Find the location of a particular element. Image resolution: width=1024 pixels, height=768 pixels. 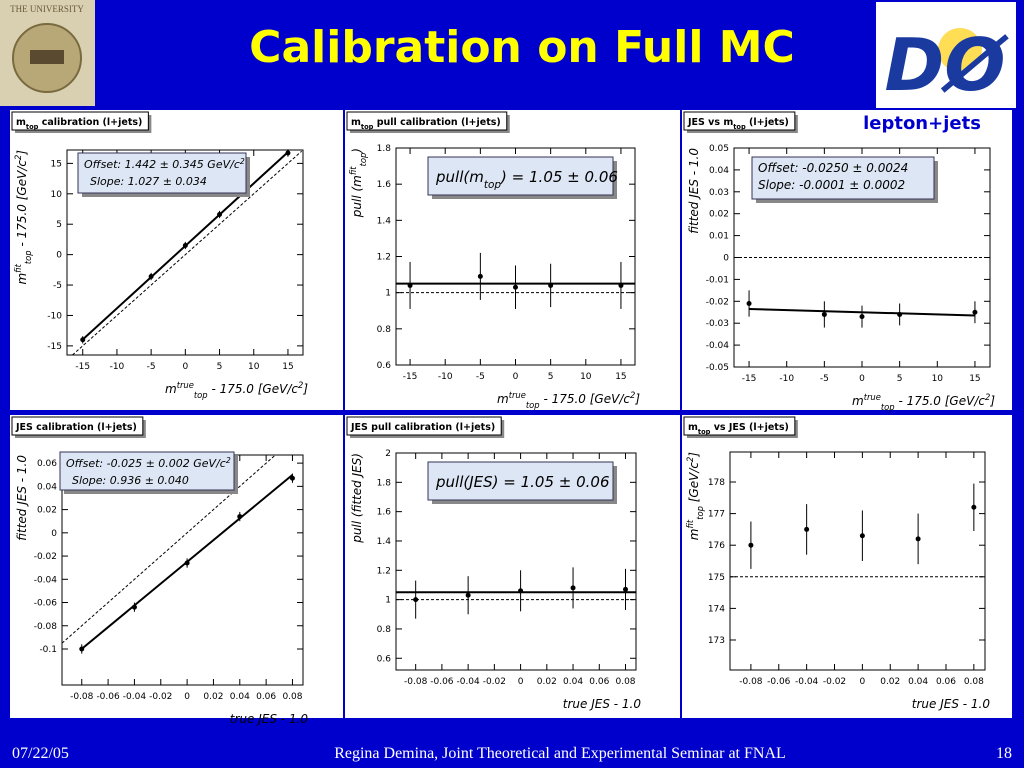

y-tick-label: -0.1 is located at coordinates (48, 650).